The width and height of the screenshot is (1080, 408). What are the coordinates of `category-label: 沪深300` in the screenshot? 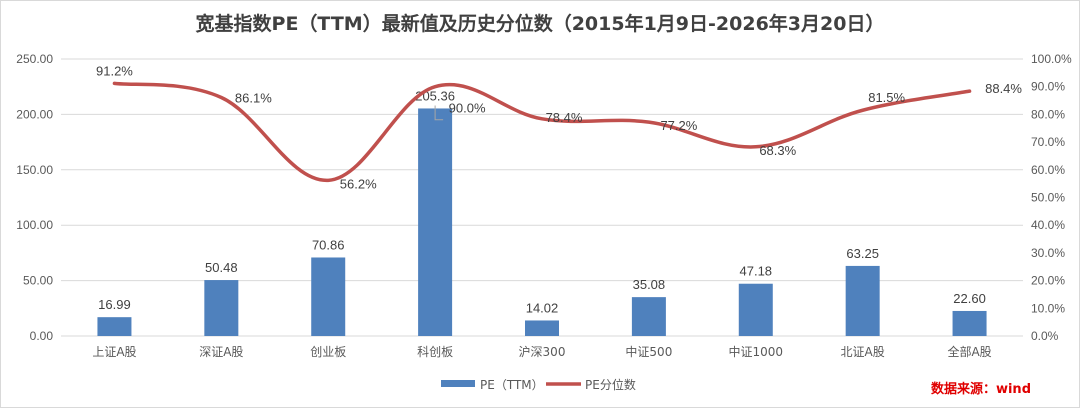 It's located at (542, 352).